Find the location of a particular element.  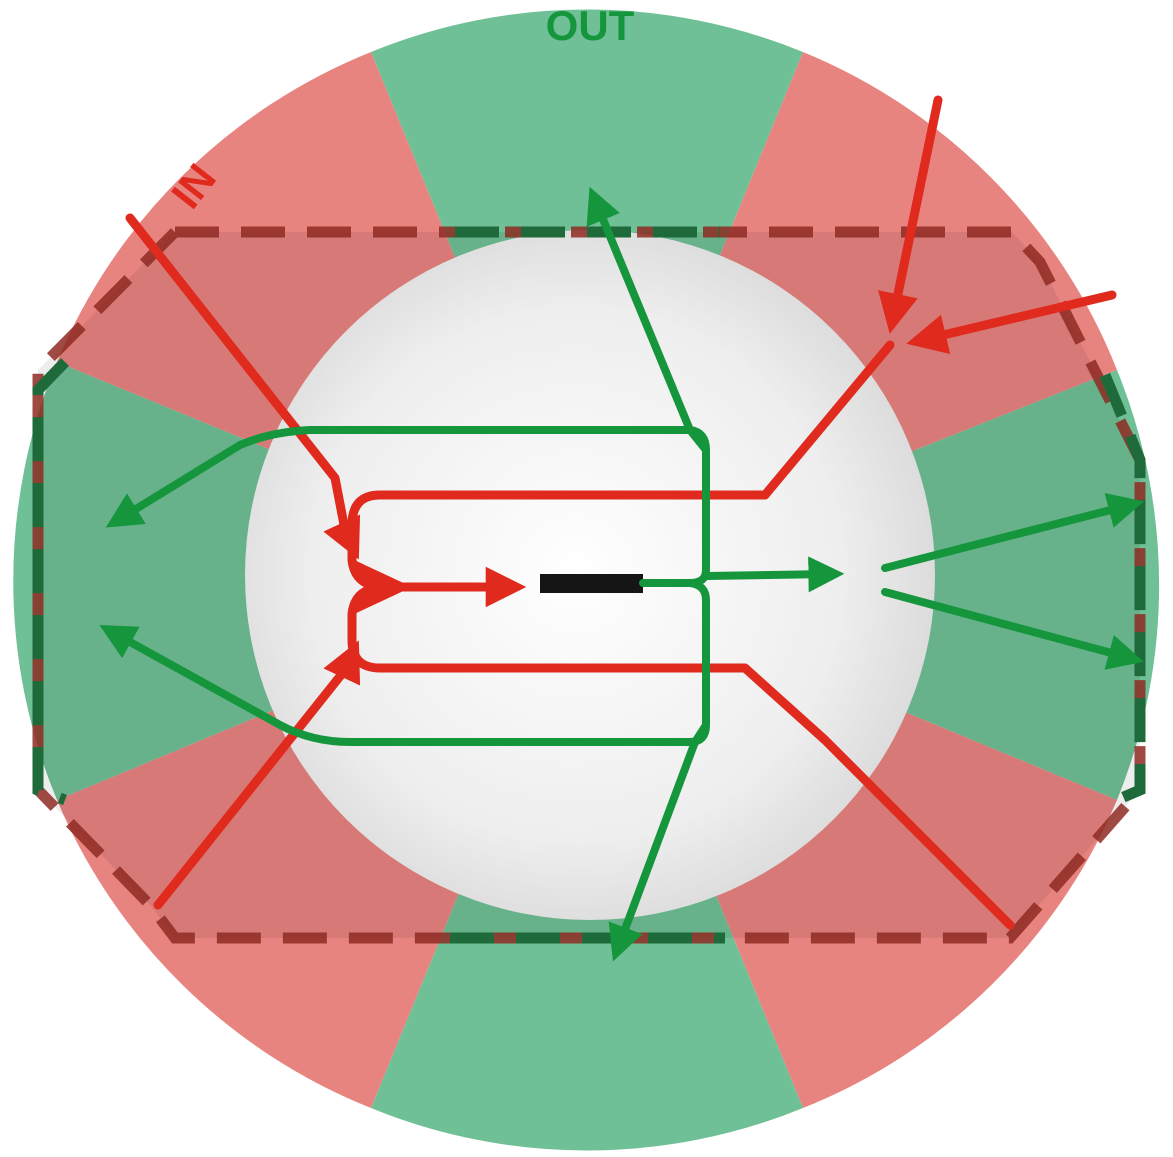

in-path-right-junction is located at coordinates (827, 420).